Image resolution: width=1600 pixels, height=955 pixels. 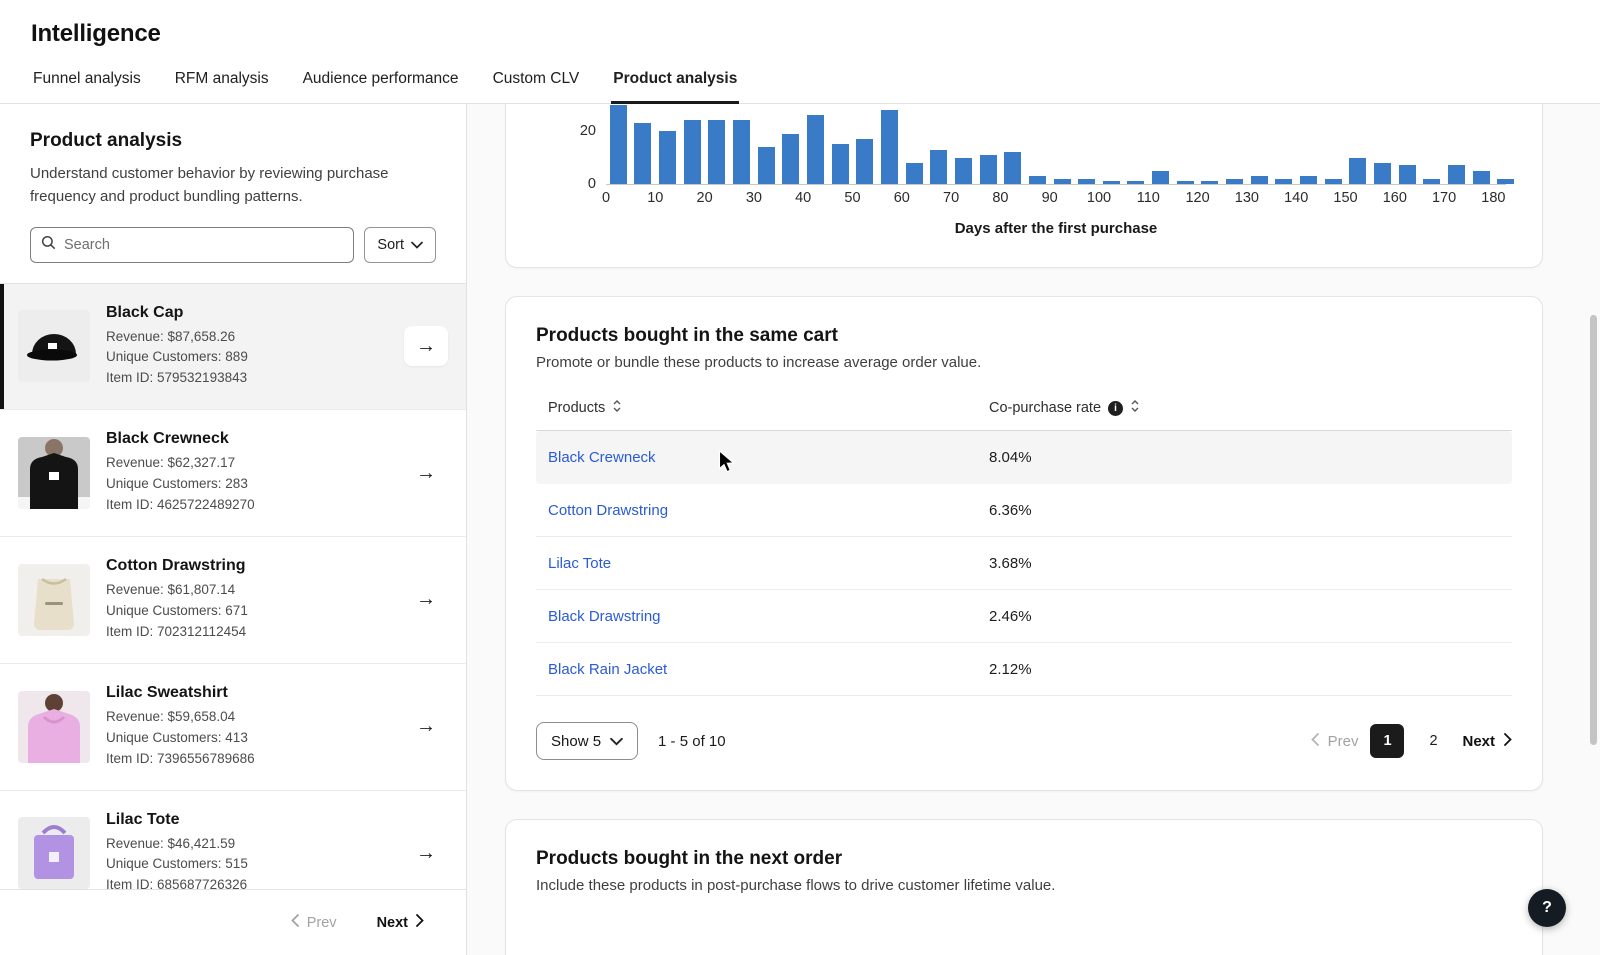 What do you see at coordinates (1343, 741) in the screenshot?
I see `prev-page-label: Prev` at bounding box center [1343, 741].